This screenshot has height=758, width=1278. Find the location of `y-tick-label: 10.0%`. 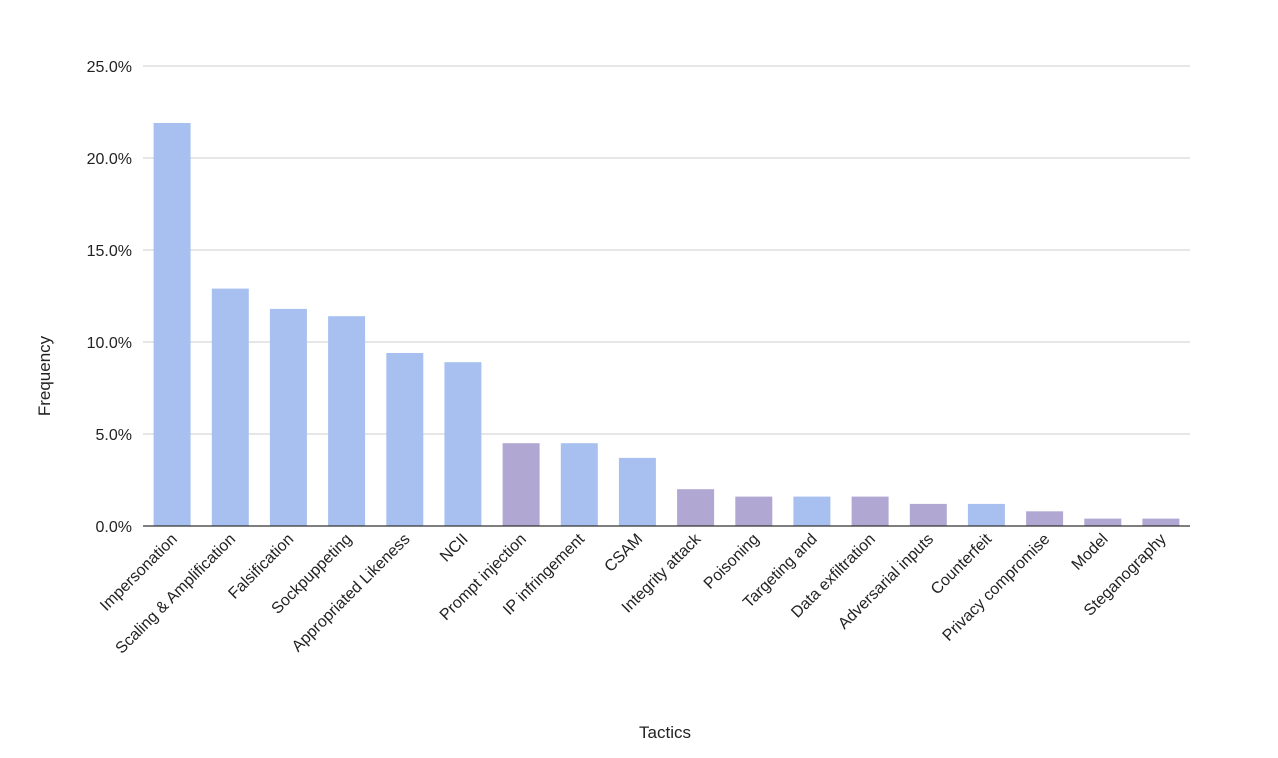

y-tick-label: 10.0% is located at coordinates (109, 343).